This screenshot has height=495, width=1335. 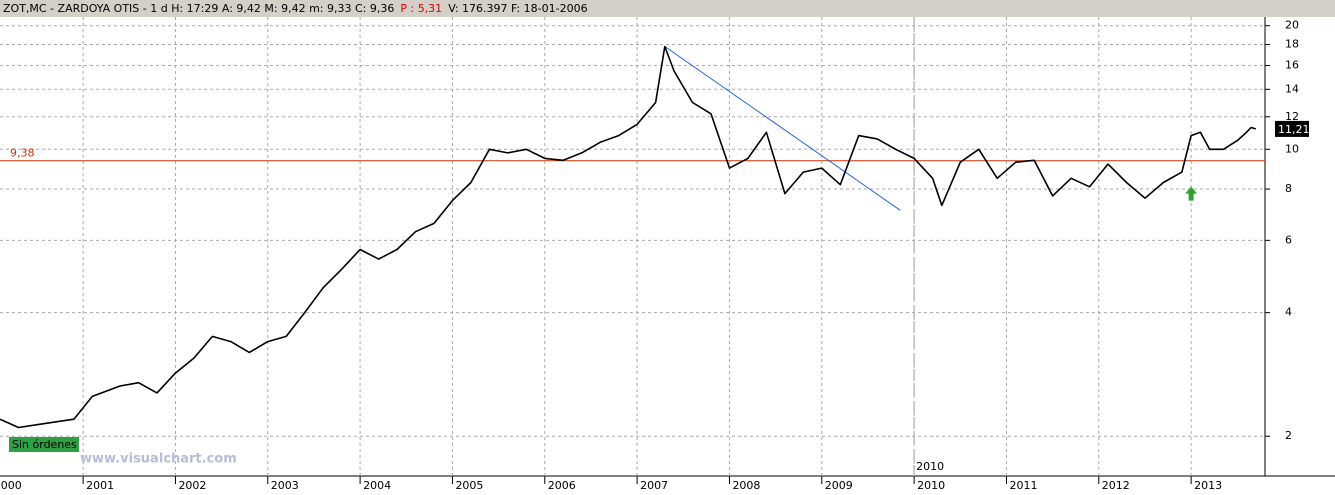 I want to click on y-tick-label: 10, so click(x=1292, y=148).